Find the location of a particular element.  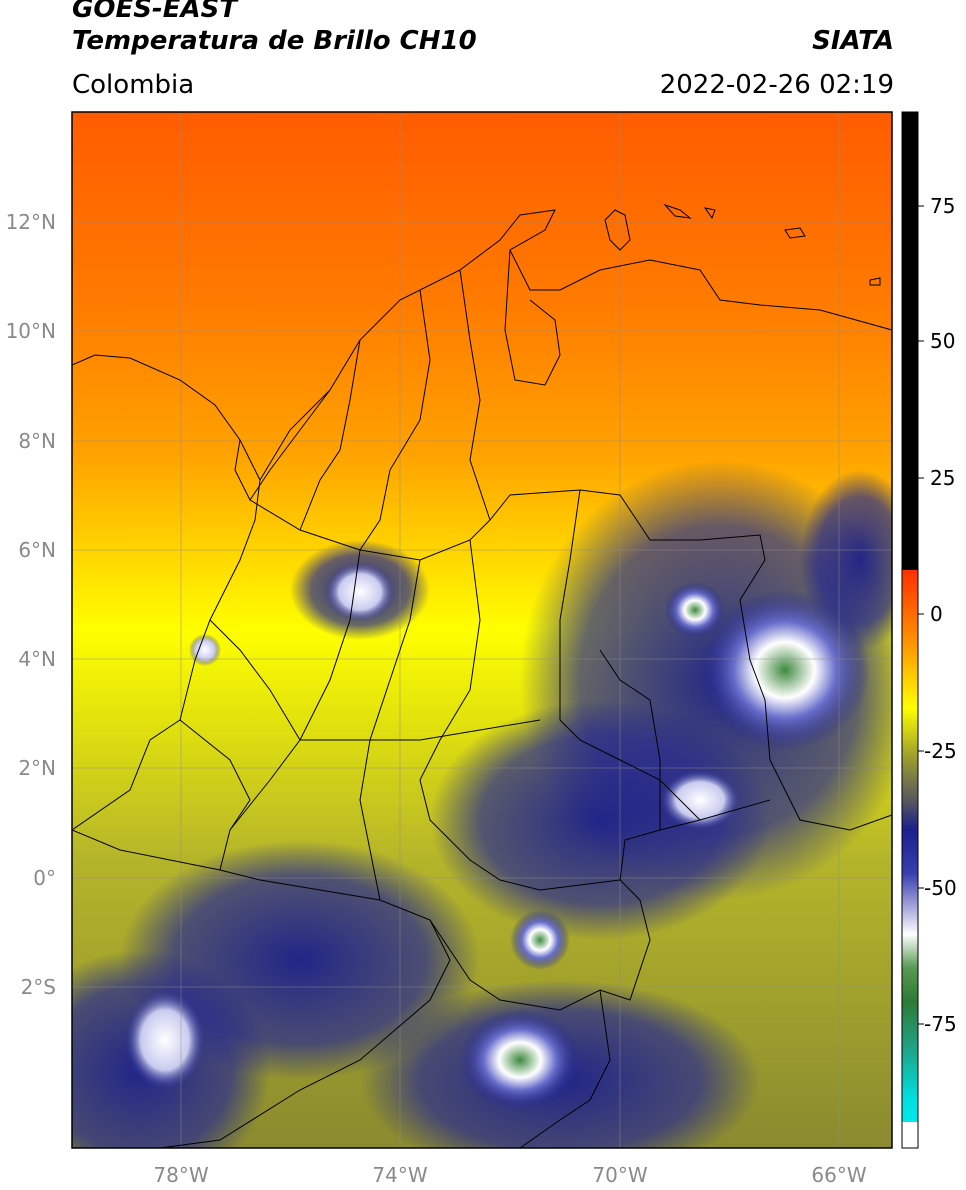

lat-label: 12°N is located at coordinates (31, 222).